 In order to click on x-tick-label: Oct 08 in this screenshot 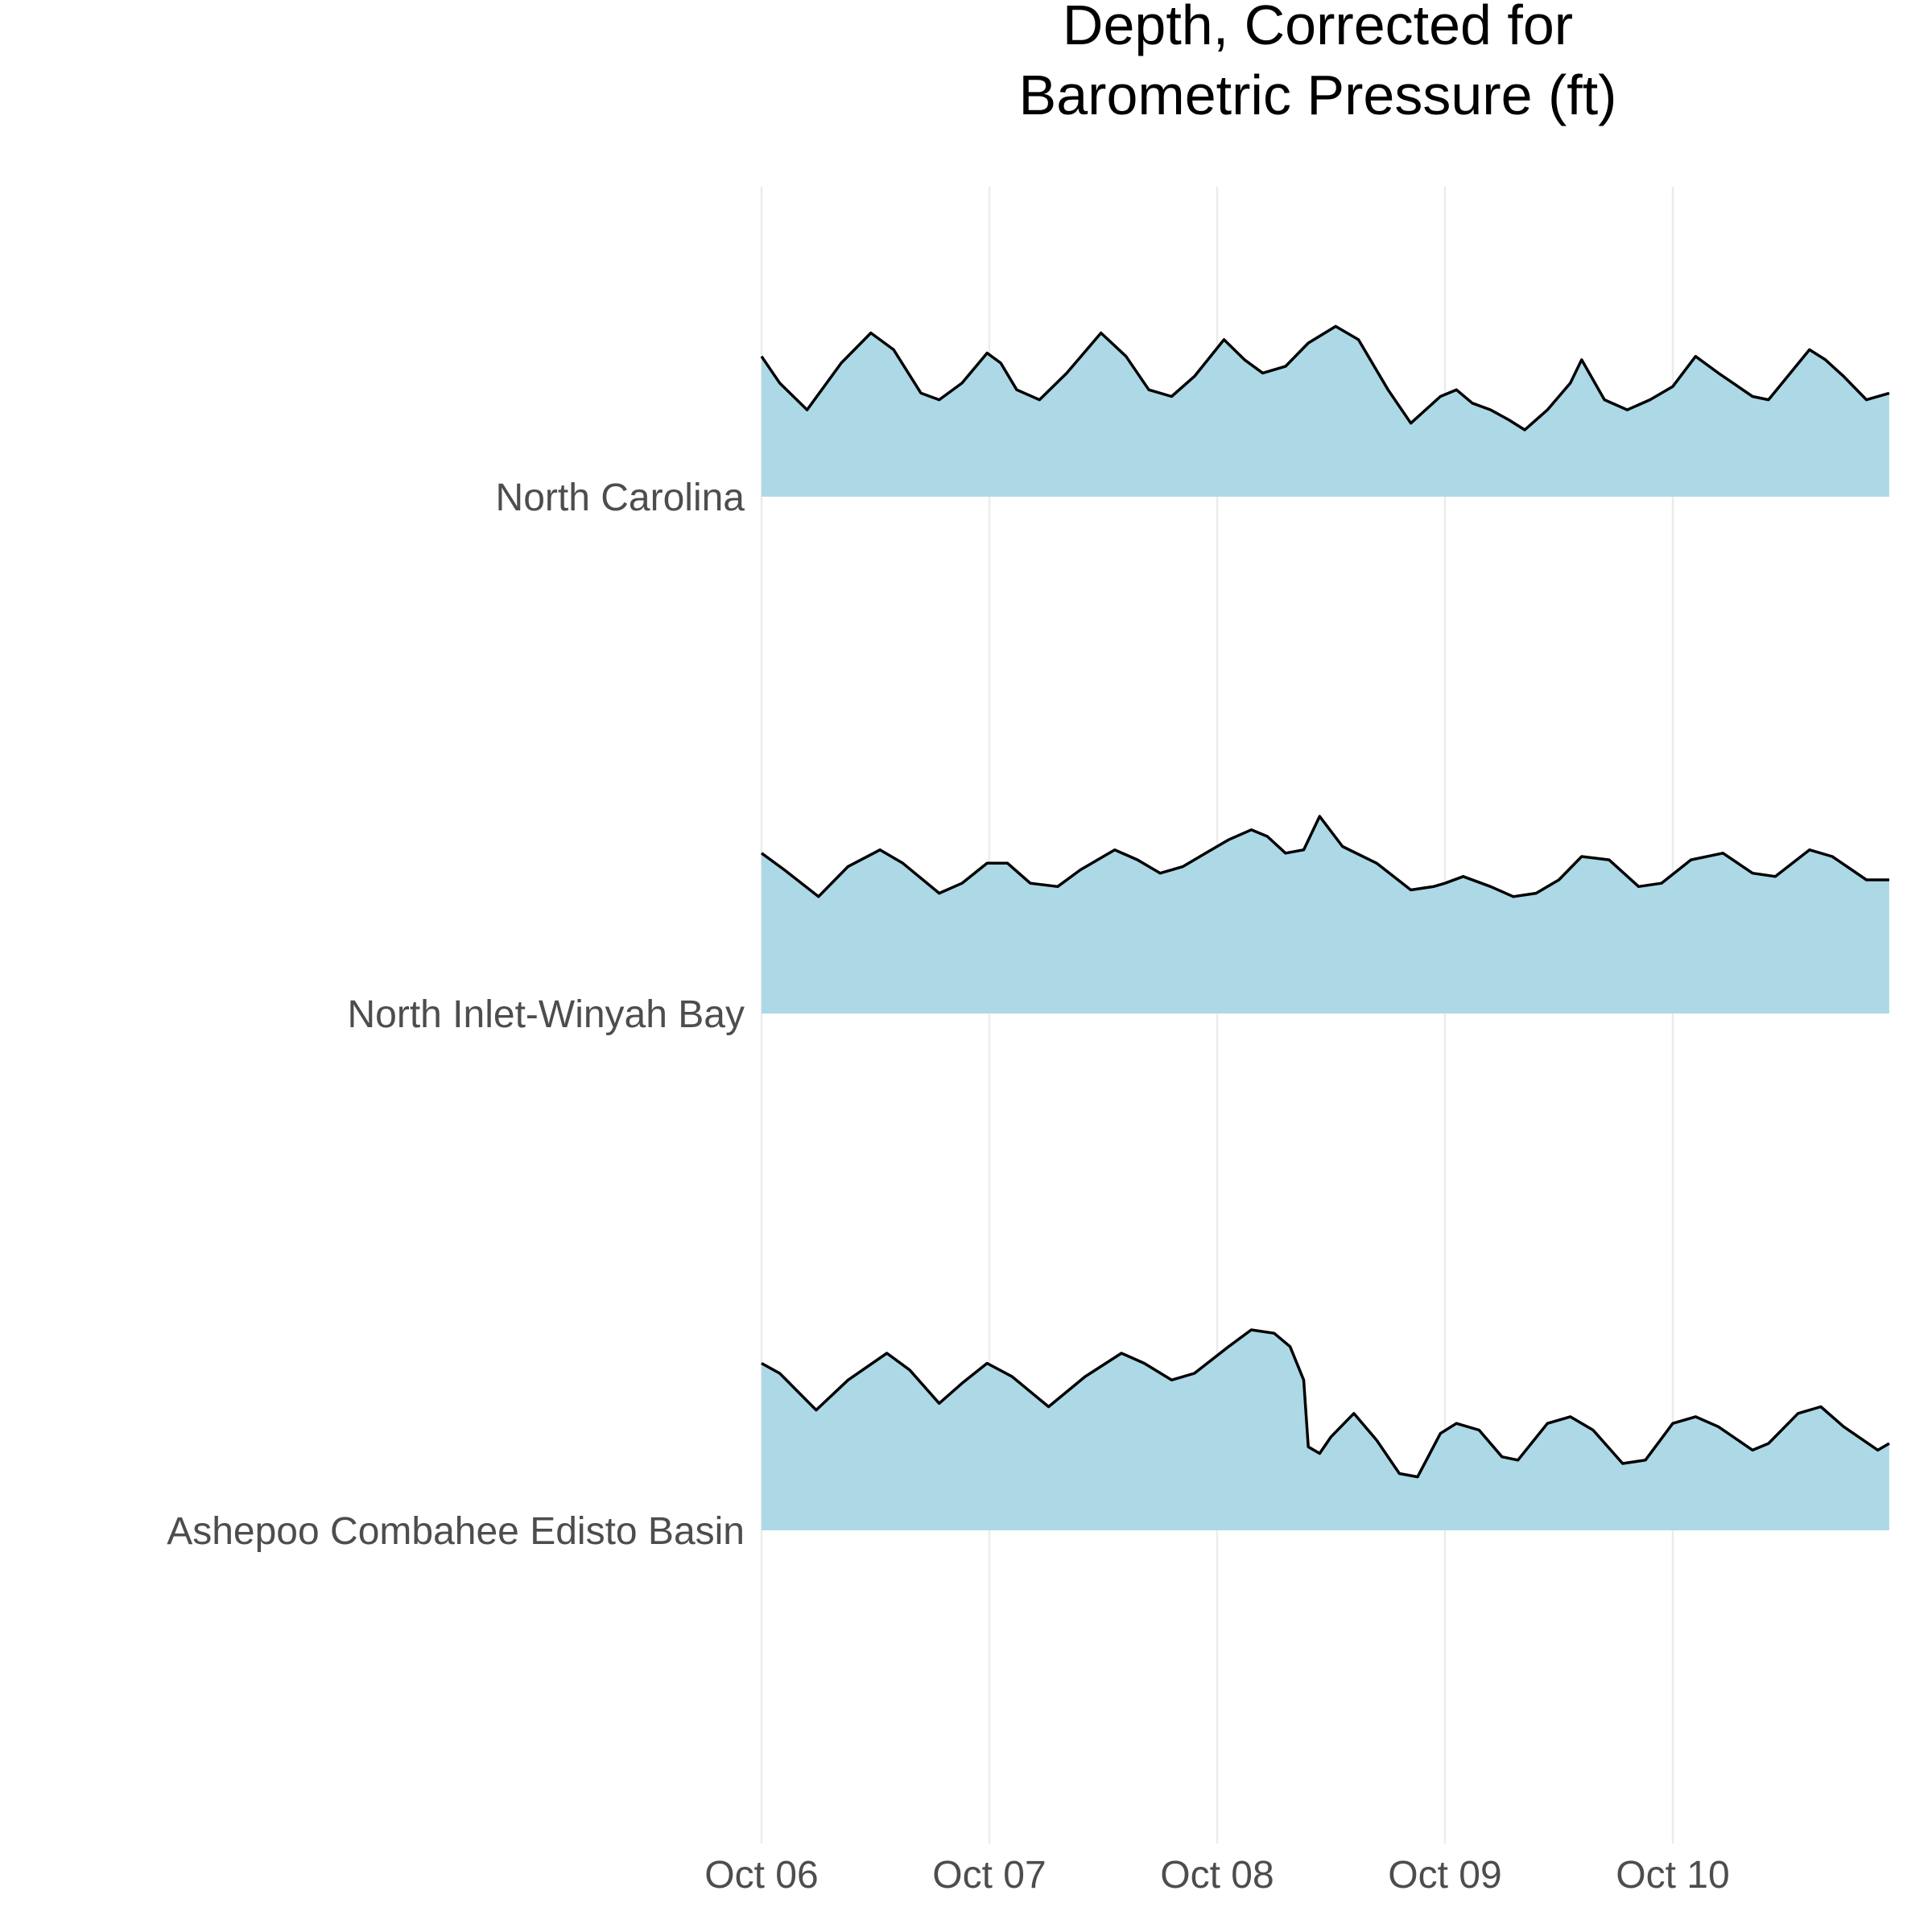, I will do `click(1217, 1875)`.